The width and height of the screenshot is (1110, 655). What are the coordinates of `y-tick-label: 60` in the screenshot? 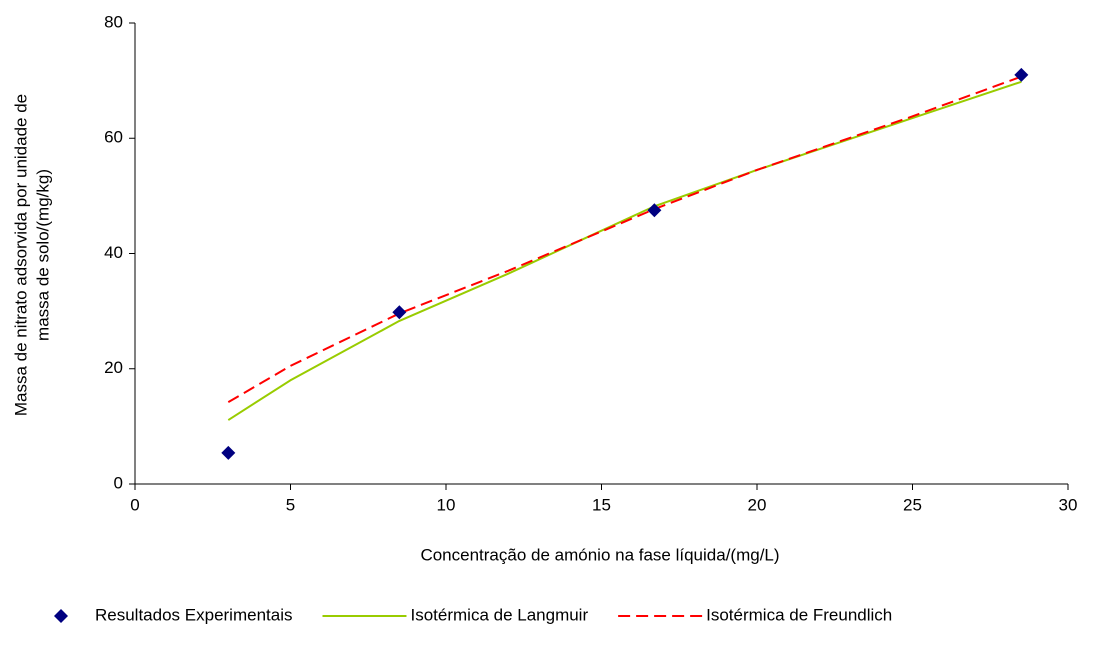 It's located at (113, 137).